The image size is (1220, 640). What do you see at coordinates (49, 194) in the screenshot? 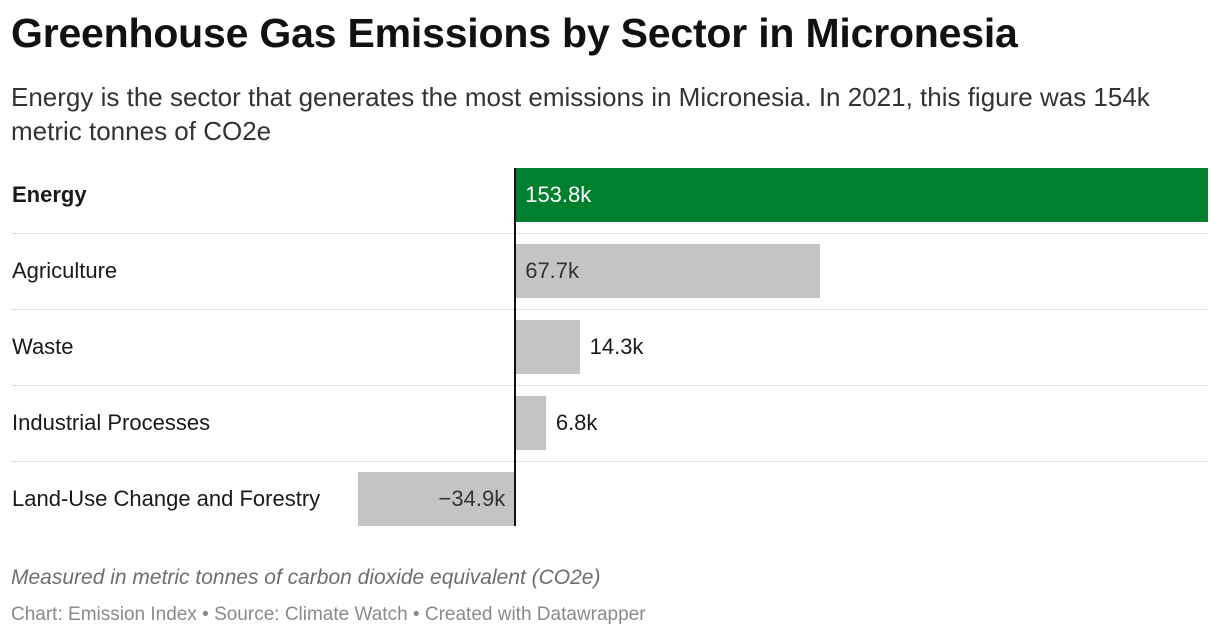
I see `category-label: Energy` at bounding box center [49, 194].